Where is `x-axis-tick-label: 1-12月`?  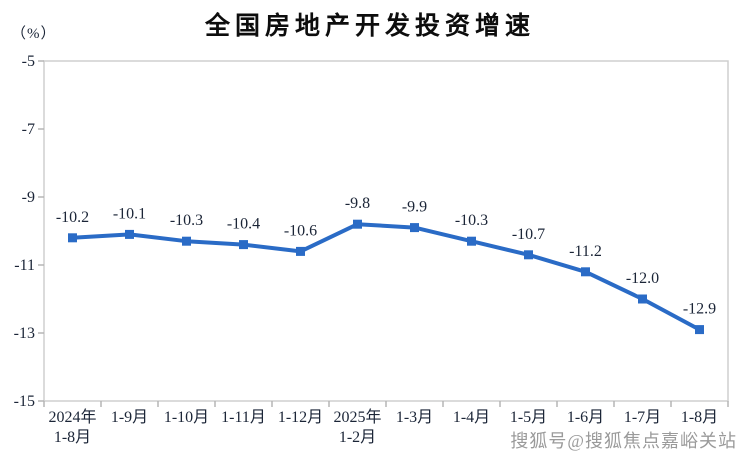 x-axis-tick-label: 1-12月 is located at coordinates (300, 417).